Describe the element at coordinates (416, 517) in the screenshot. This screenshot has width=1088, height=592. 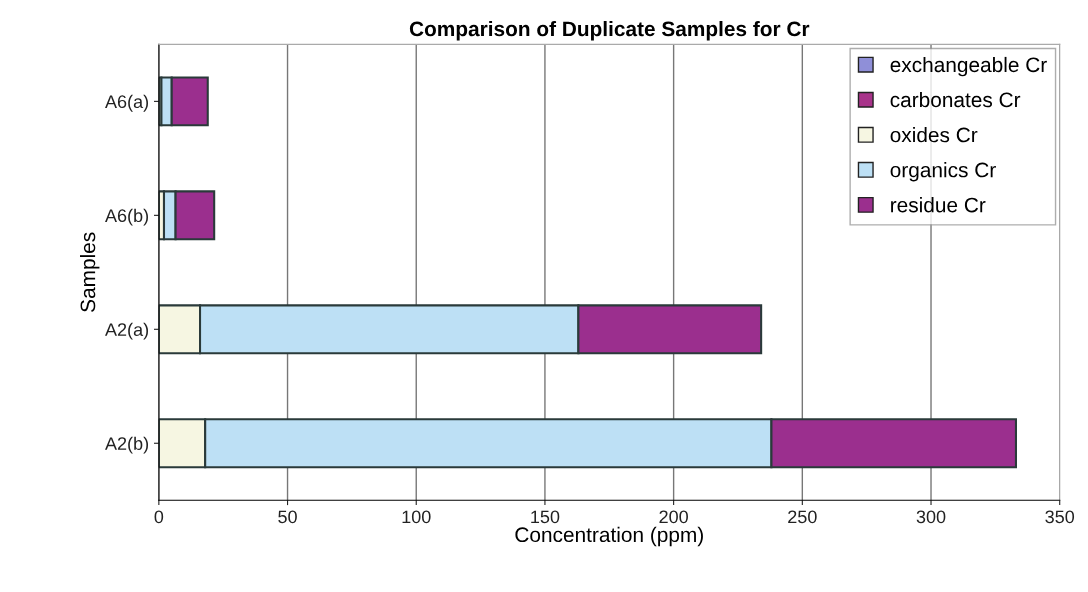
I see `x-tick-label: 100` at that location.